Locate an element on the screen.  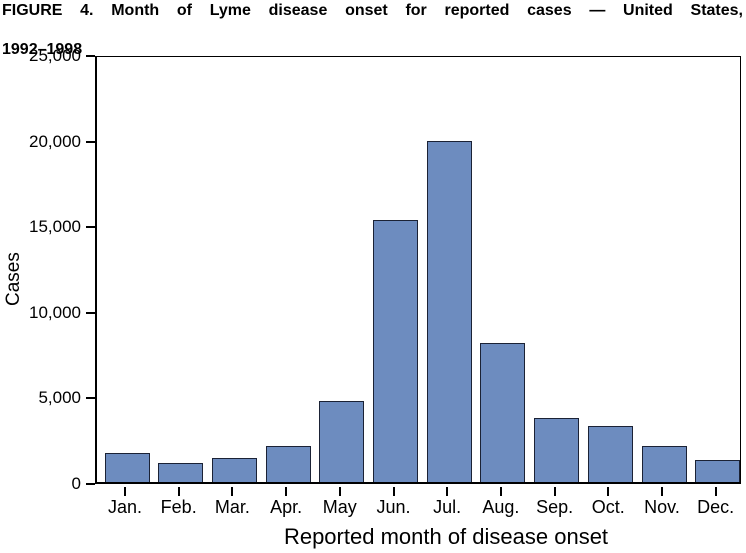
bar-dec is located at coordinates (718, 471).